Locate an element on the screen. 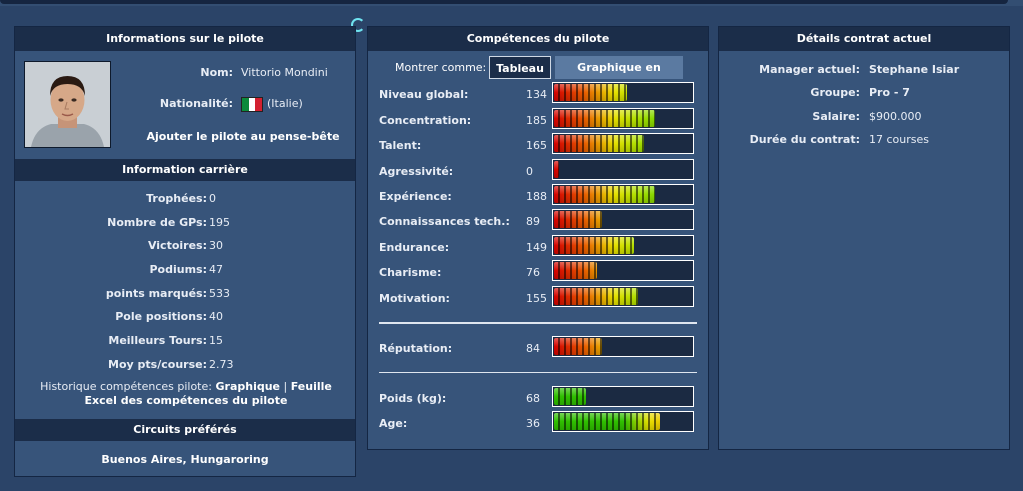 The height and width of the screenshot is (491, 1023). reputation-bar-fill is located at coordinates (578, 346).